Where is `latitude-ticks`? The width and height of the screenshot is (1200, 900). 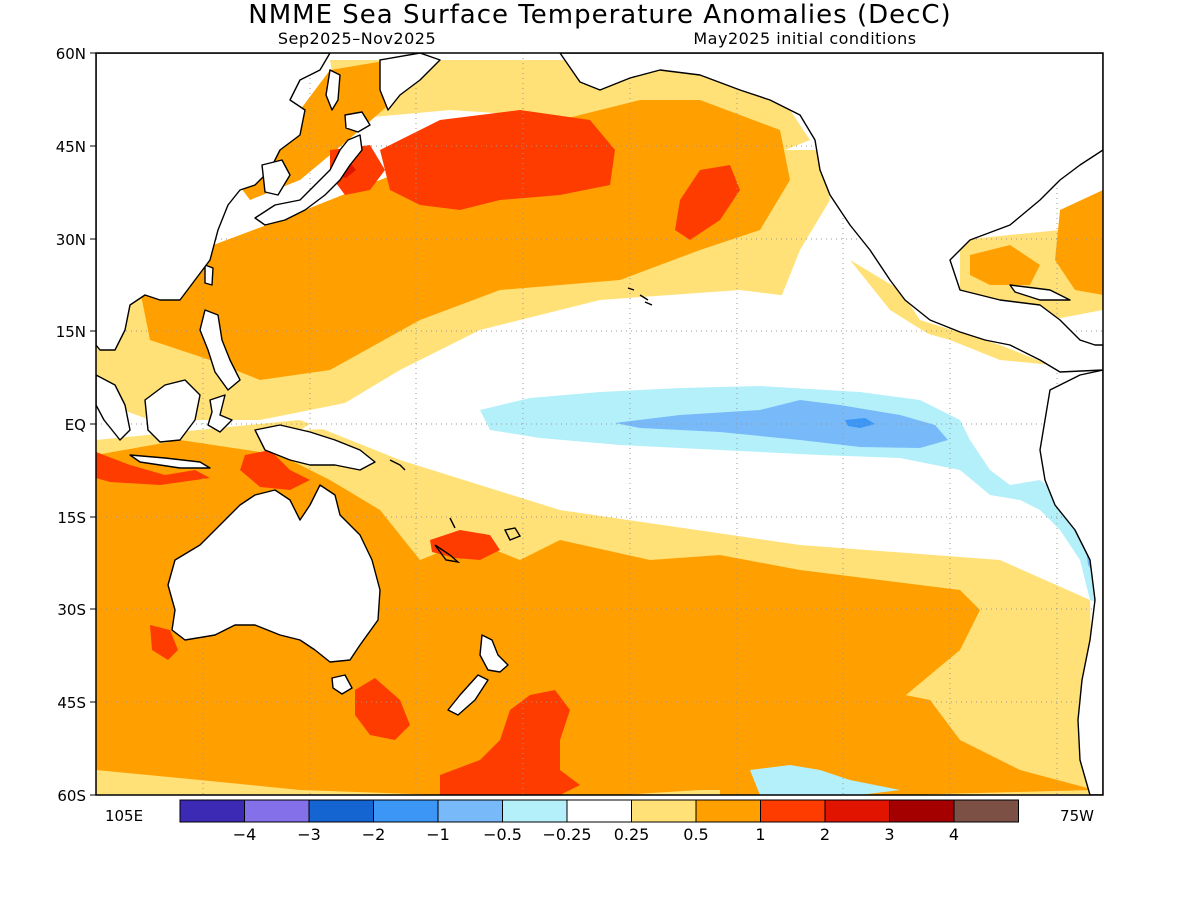
latitude-ticks is located at coordinates (93, 424).